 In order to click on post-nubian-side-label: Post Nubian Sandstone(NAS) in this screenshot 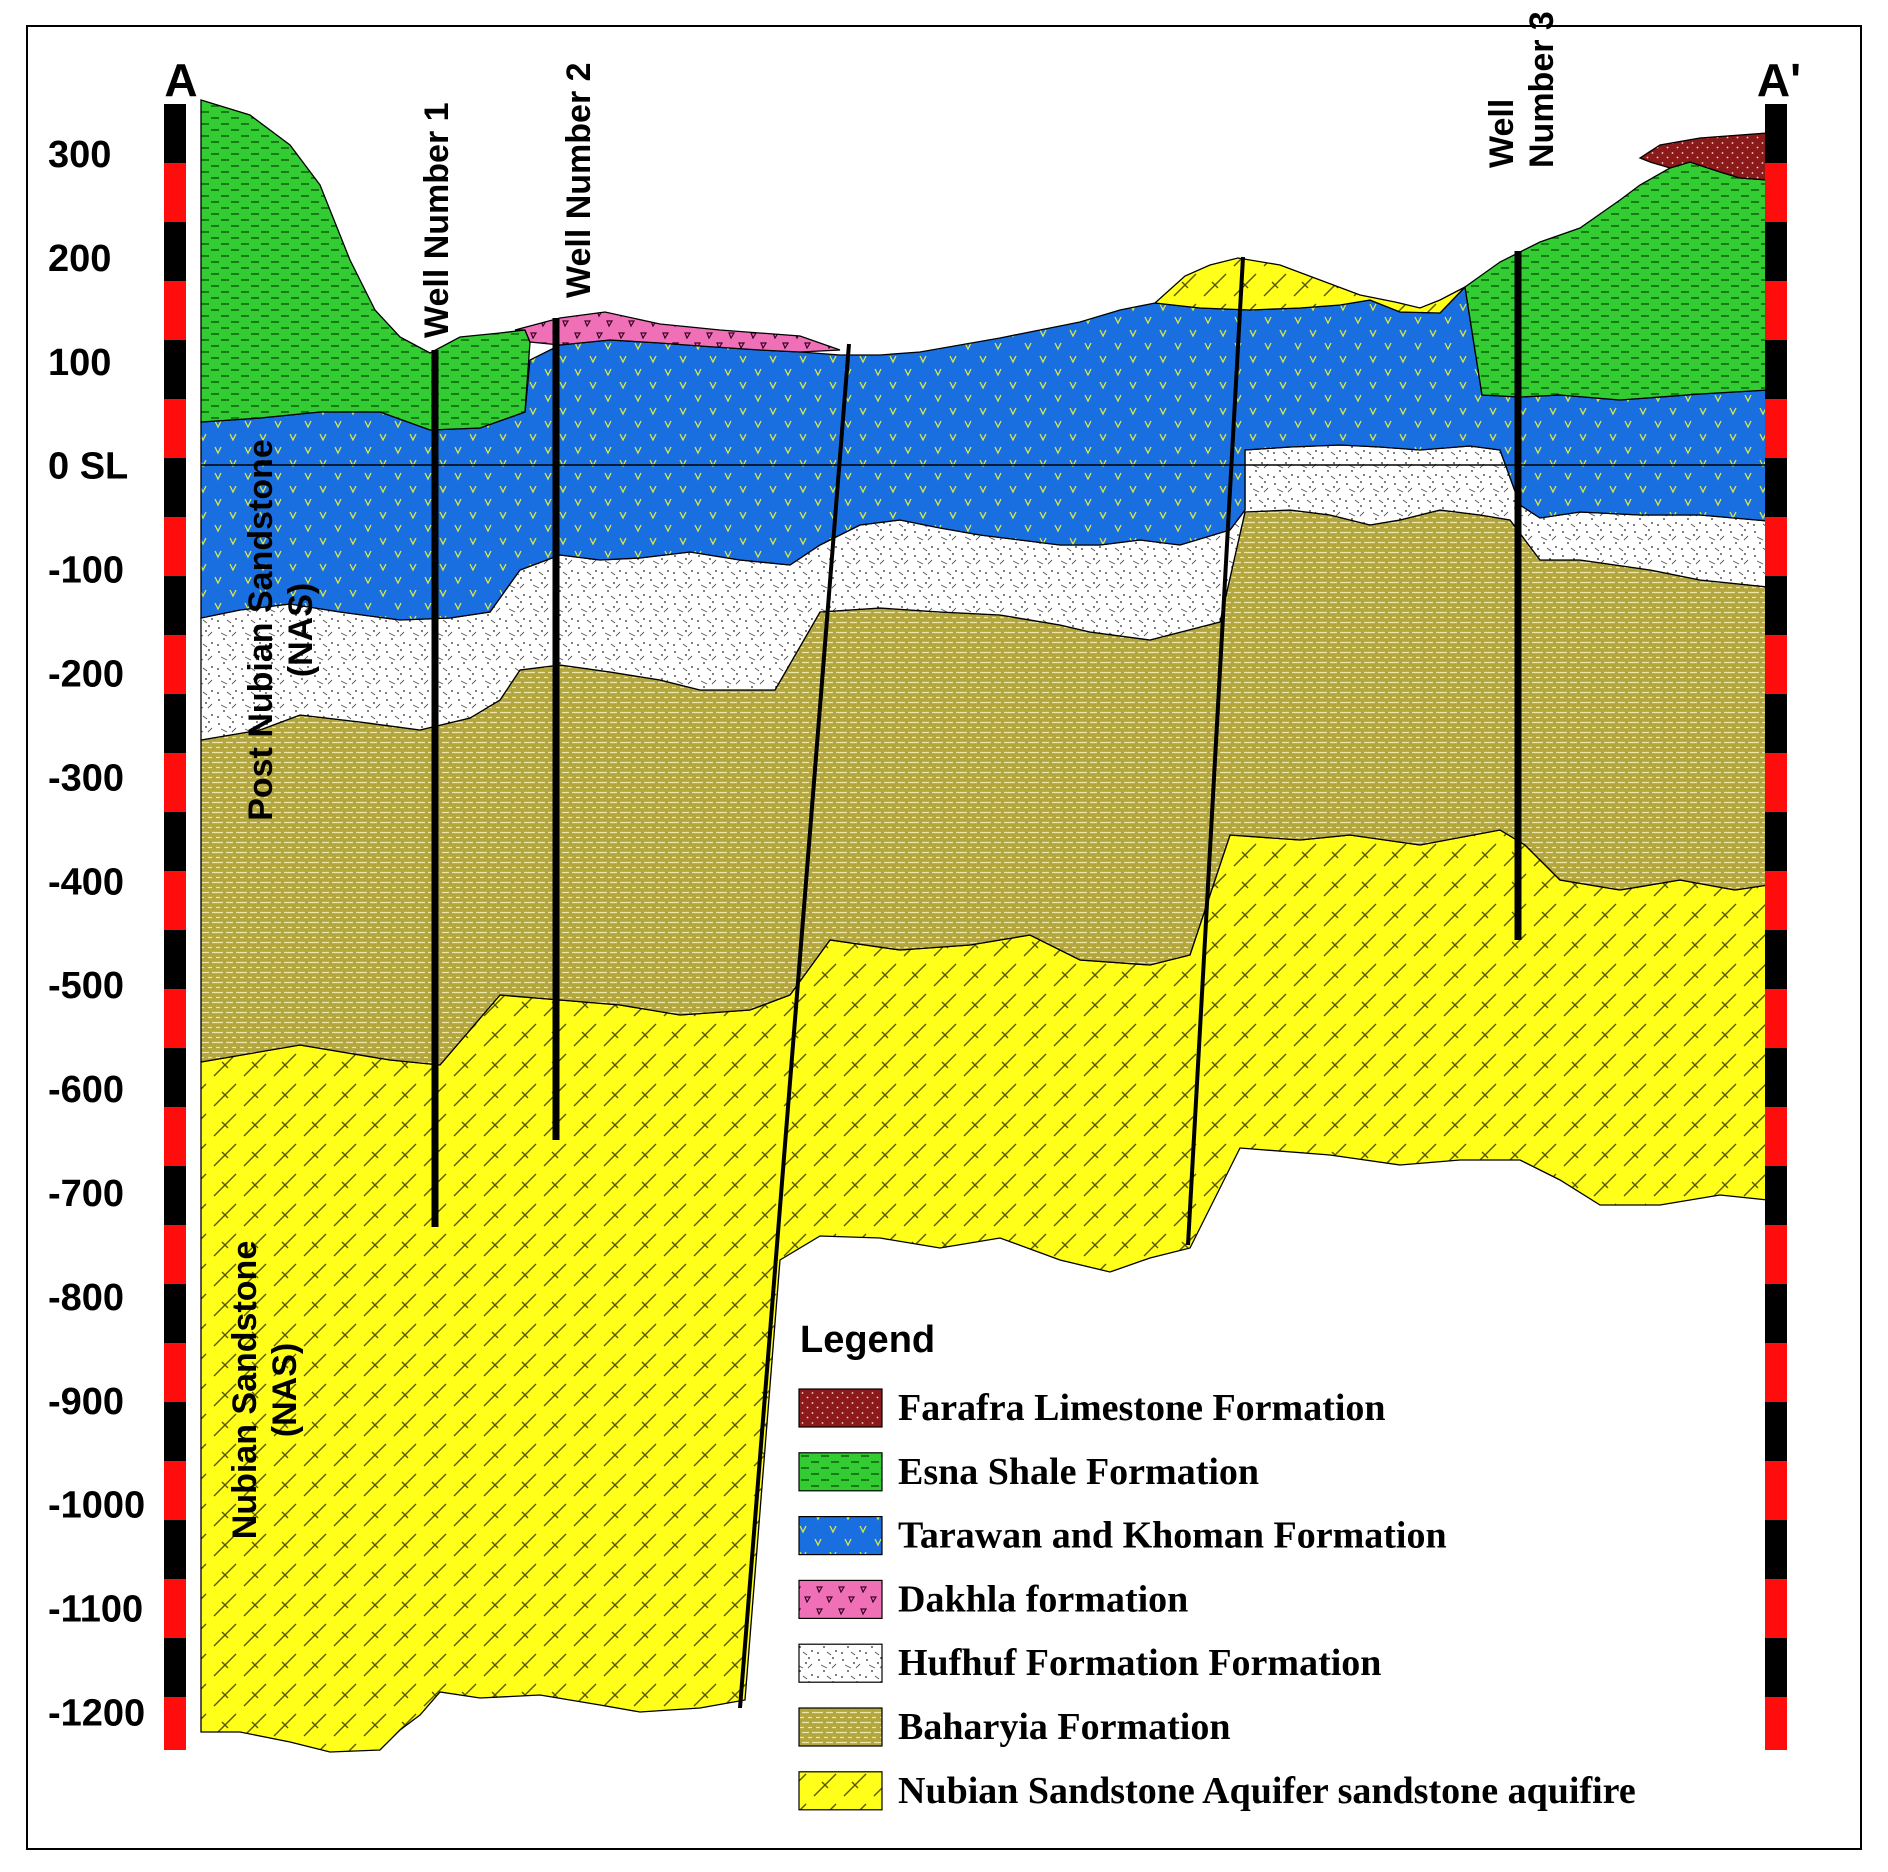, I will do `click(281, 630)`.